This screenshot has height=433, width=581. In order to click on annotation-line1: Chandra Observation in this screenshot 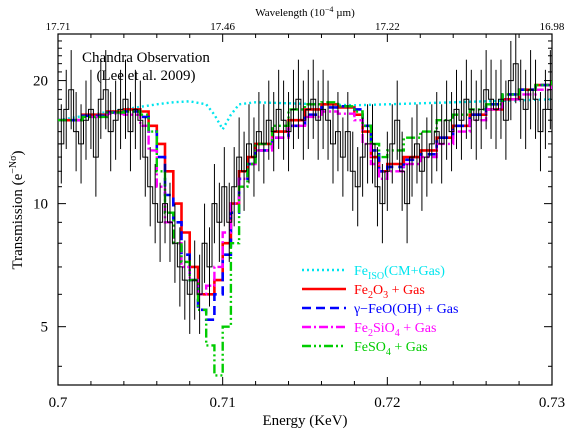, I will do `click(146, 58)`.